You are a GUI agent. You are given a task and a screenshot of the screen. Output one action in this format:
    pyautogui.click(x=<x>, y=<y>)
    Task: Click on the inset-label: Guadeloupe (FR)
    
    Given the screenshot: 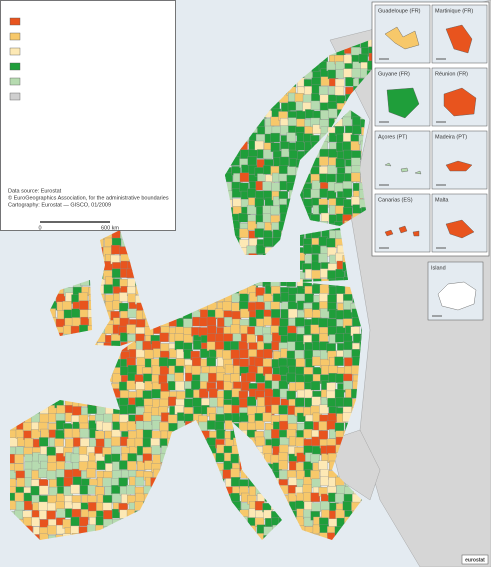 What is the action you would take?
    pyautogui.click(x=399, y=11)
    